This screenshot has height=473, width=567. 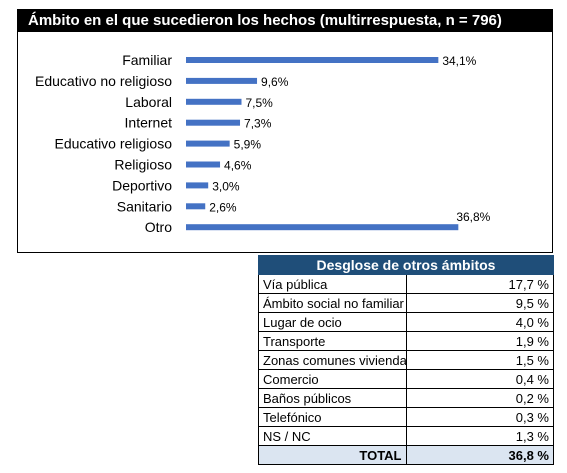 I want to click on row-label: Comercio, so click(x=332, y=379).